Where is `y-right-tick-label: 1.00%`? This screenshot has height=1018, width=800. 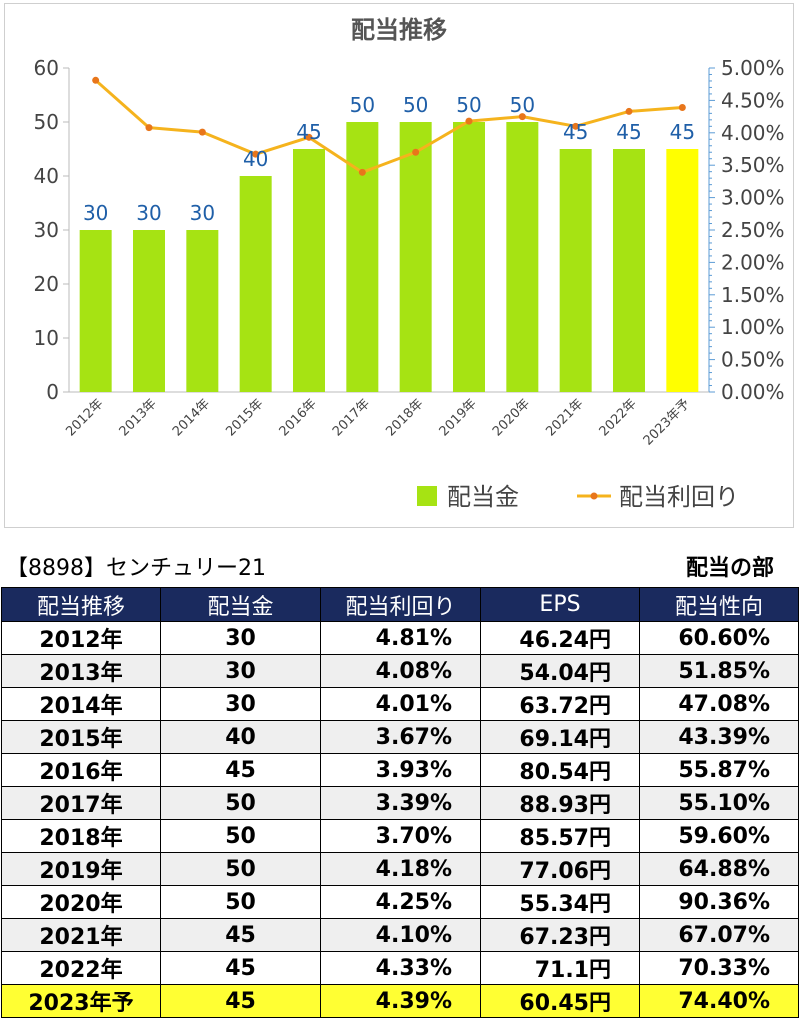
y-right-tick-label: 1.00% is located at coordinates (753, 327).